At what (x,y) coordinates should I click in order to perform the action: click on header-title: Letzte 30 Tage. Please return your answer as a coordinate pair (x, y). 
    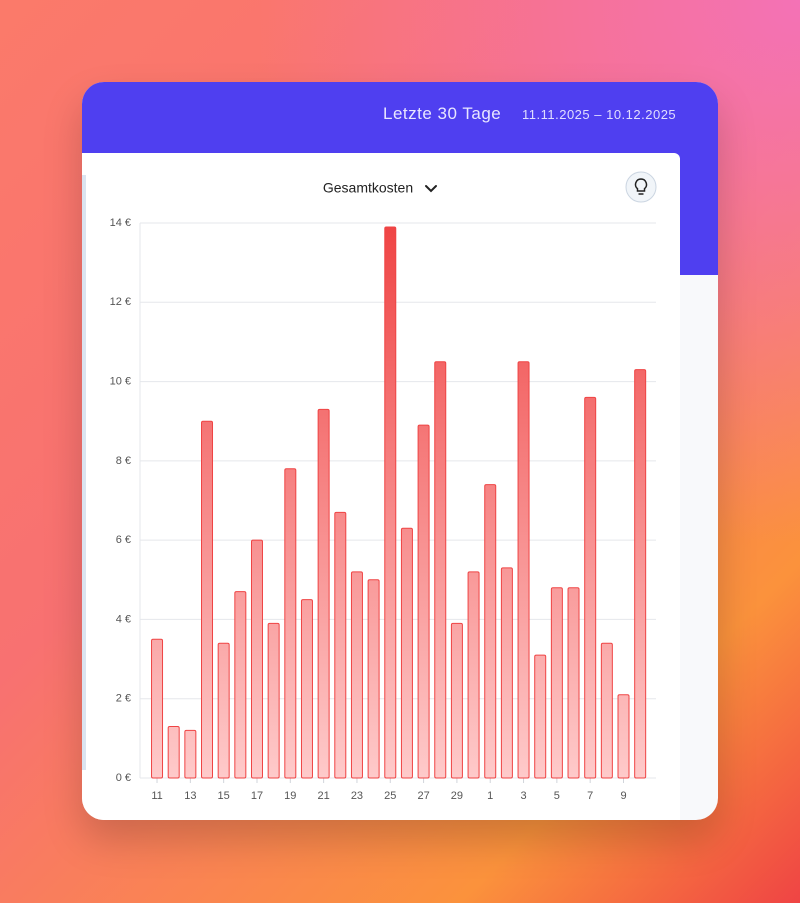
    Looking at the image, I should click on (442, 113).